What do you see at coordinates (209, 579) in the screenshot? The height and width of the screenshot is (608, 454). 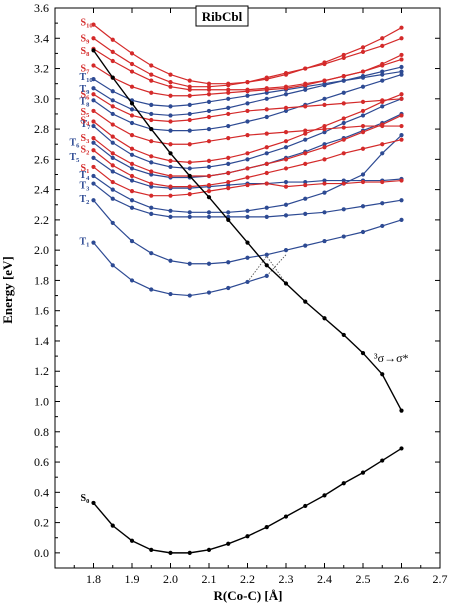 I see `x-tick-label: 2.1` at bounding box center [209, 579].